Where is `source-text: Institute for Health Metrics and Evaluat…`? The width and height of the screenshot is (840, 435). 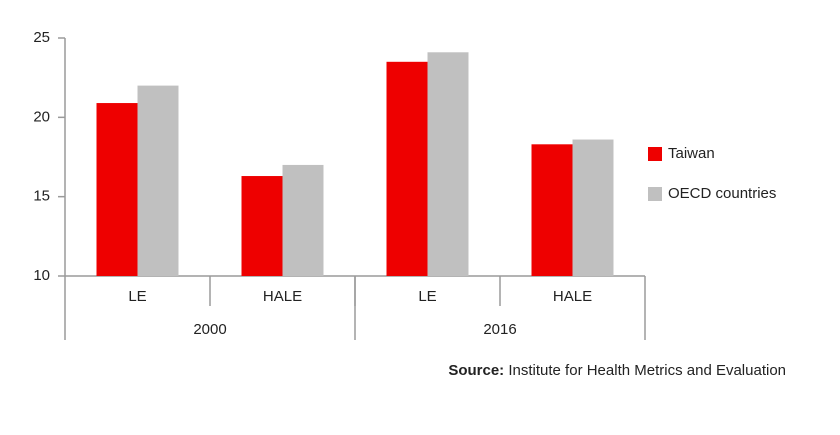 source-text: Institute for Health Metrics and Evaluat… is located at coordinates (647, 370).